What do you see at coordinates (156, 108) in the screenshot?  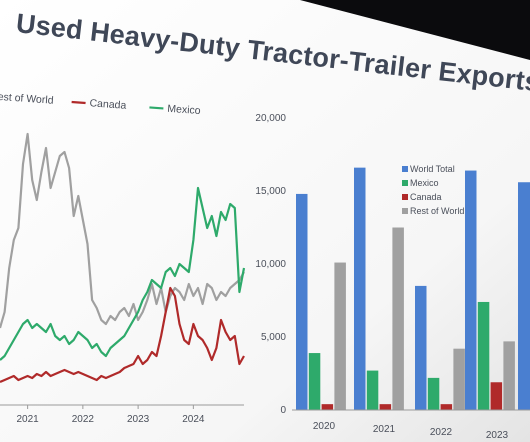 I see `legend-swatch-mexico` at bounding box center [156, 108].